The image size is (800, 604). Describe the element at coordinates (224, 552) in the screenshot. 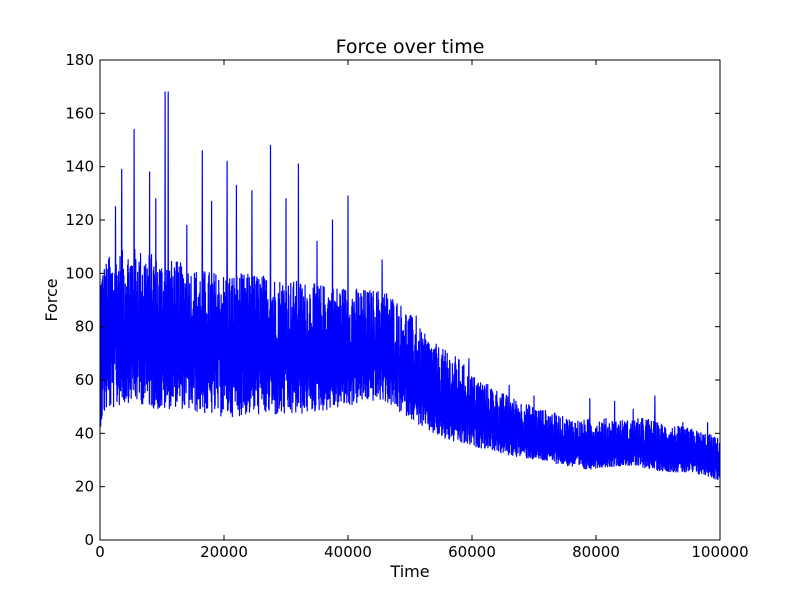

I see `x-tick-label: 20000` at that location.